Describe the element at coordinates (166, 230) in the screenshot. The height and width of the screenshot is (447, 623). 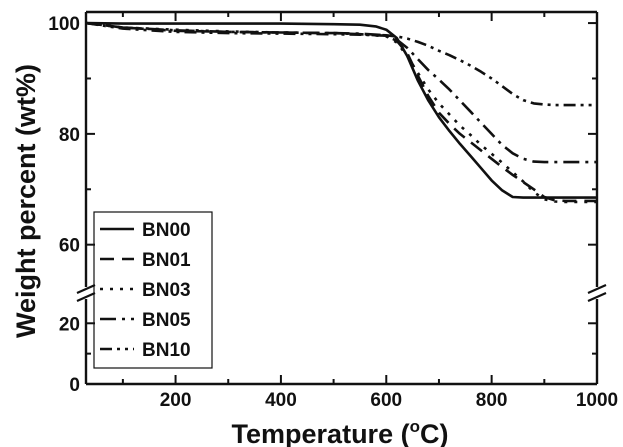
I see `legend-label-bn00: BN00` at that location.